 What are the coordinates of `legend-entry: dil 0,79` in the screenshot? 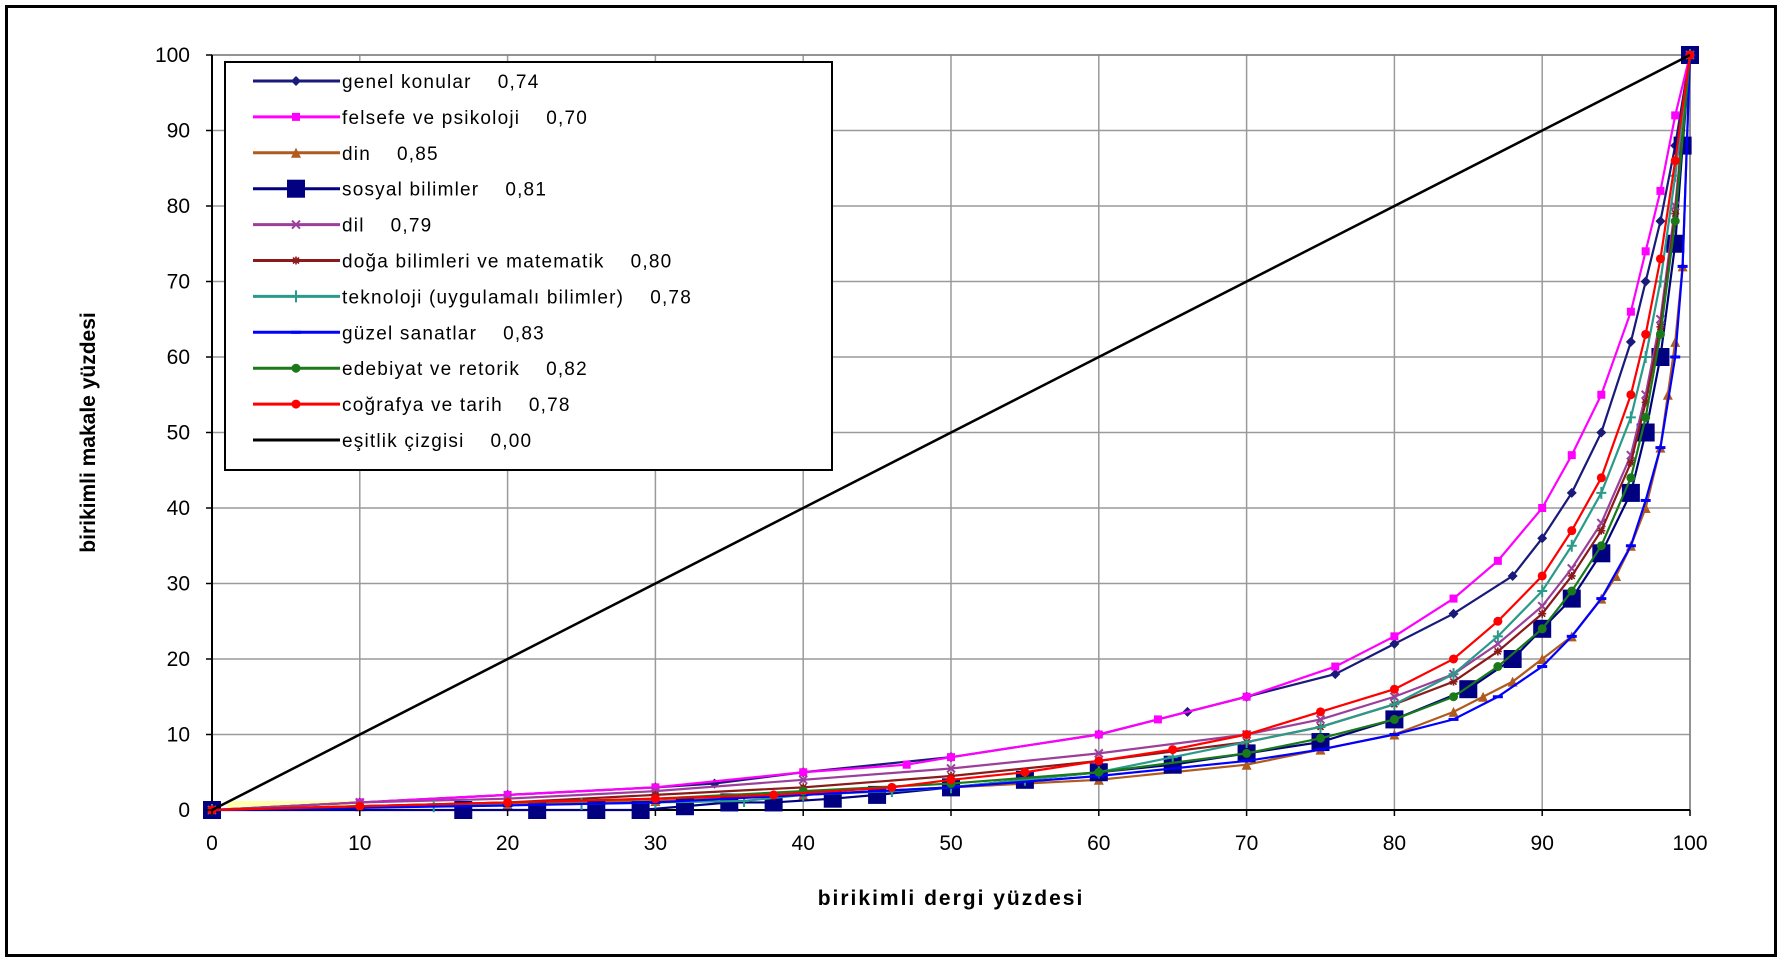 It's located at (342, 226).